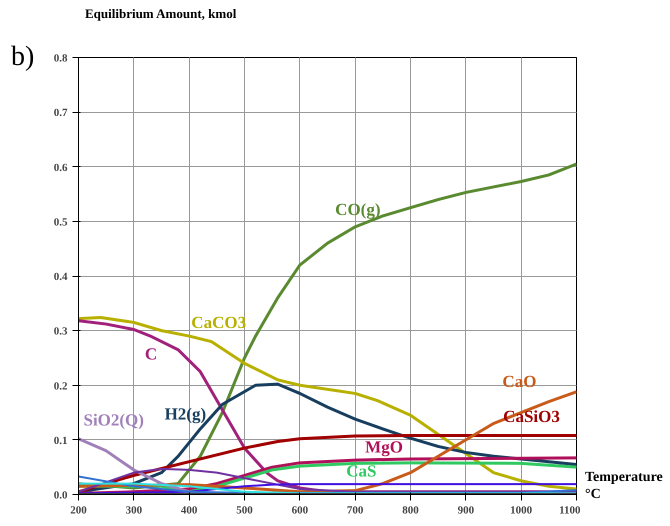 This screenshot has height=526, width=670. What do you see at coordinates (22, 57) in the screenshot?
I see `text: b)` at bounding box center [22, 57].